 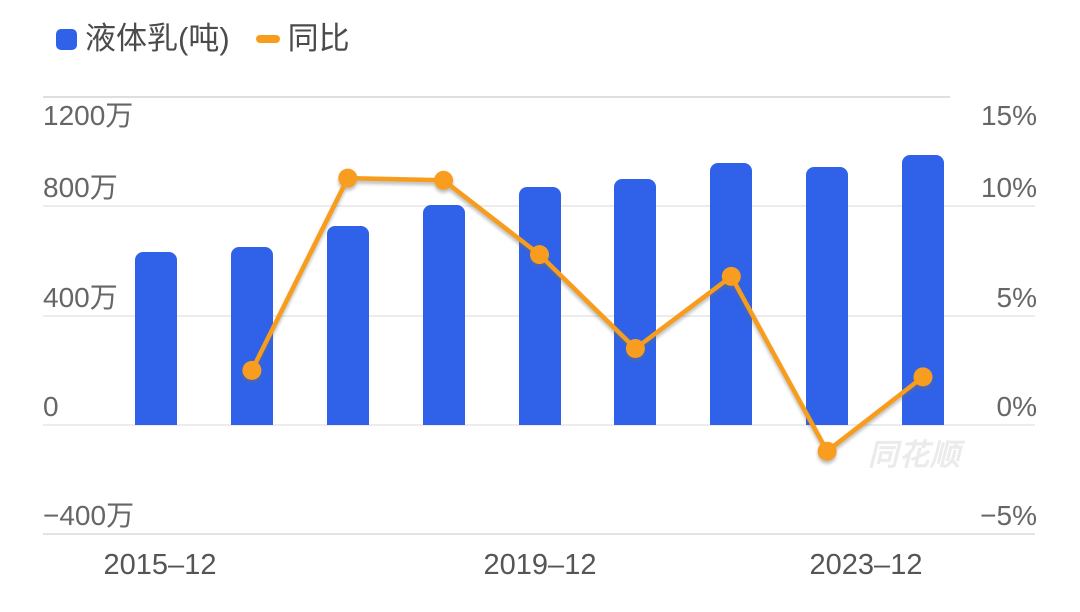 I want to click on right-axis-tick: 10%, so click(x=1008, y=187).